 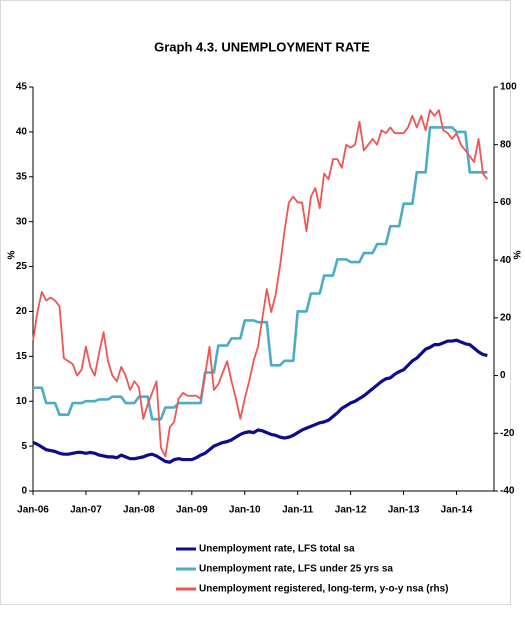 What do you see at coordinates (245, 510) in the screenshot?
I see `x-tick-label: Jan-10` at bounding box center [245, 510].